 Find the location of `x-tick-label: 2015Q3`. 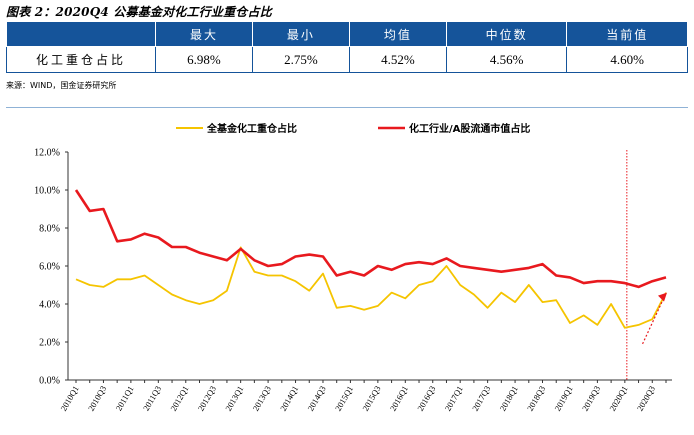

x-tick-label: 2015Q3 is located at coordinates (371, 398).